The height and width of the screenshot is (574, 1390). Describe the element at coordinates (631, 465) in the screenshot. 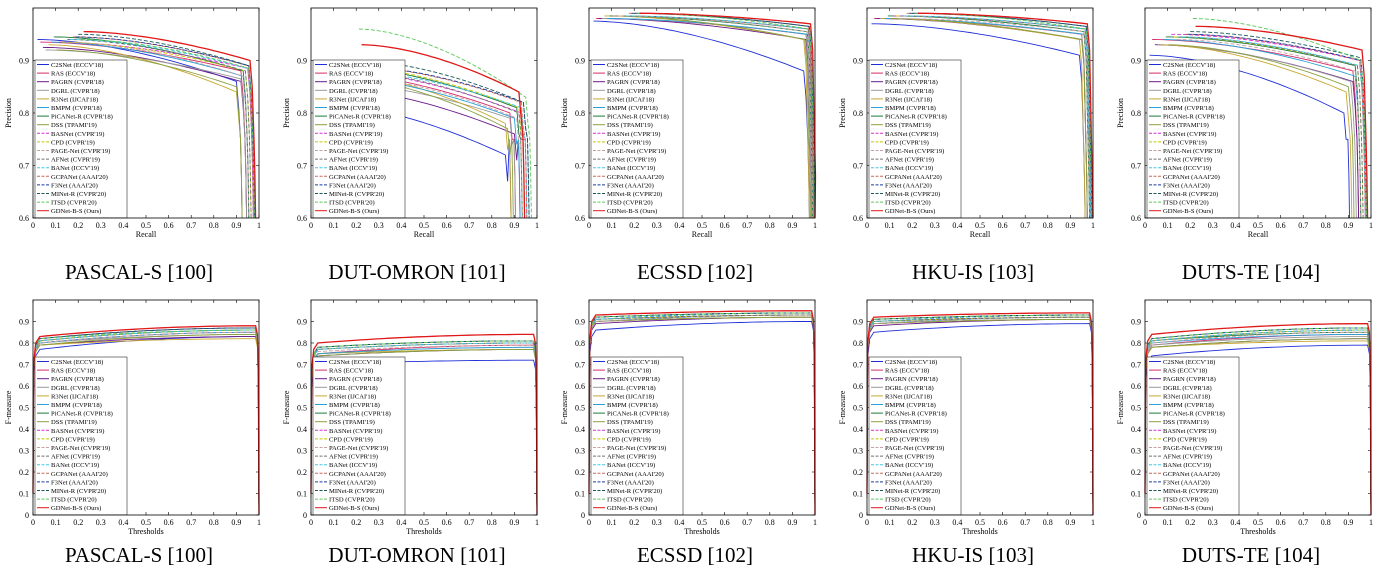

I see `legend-label: BANet (ICCV'19)` at that location.